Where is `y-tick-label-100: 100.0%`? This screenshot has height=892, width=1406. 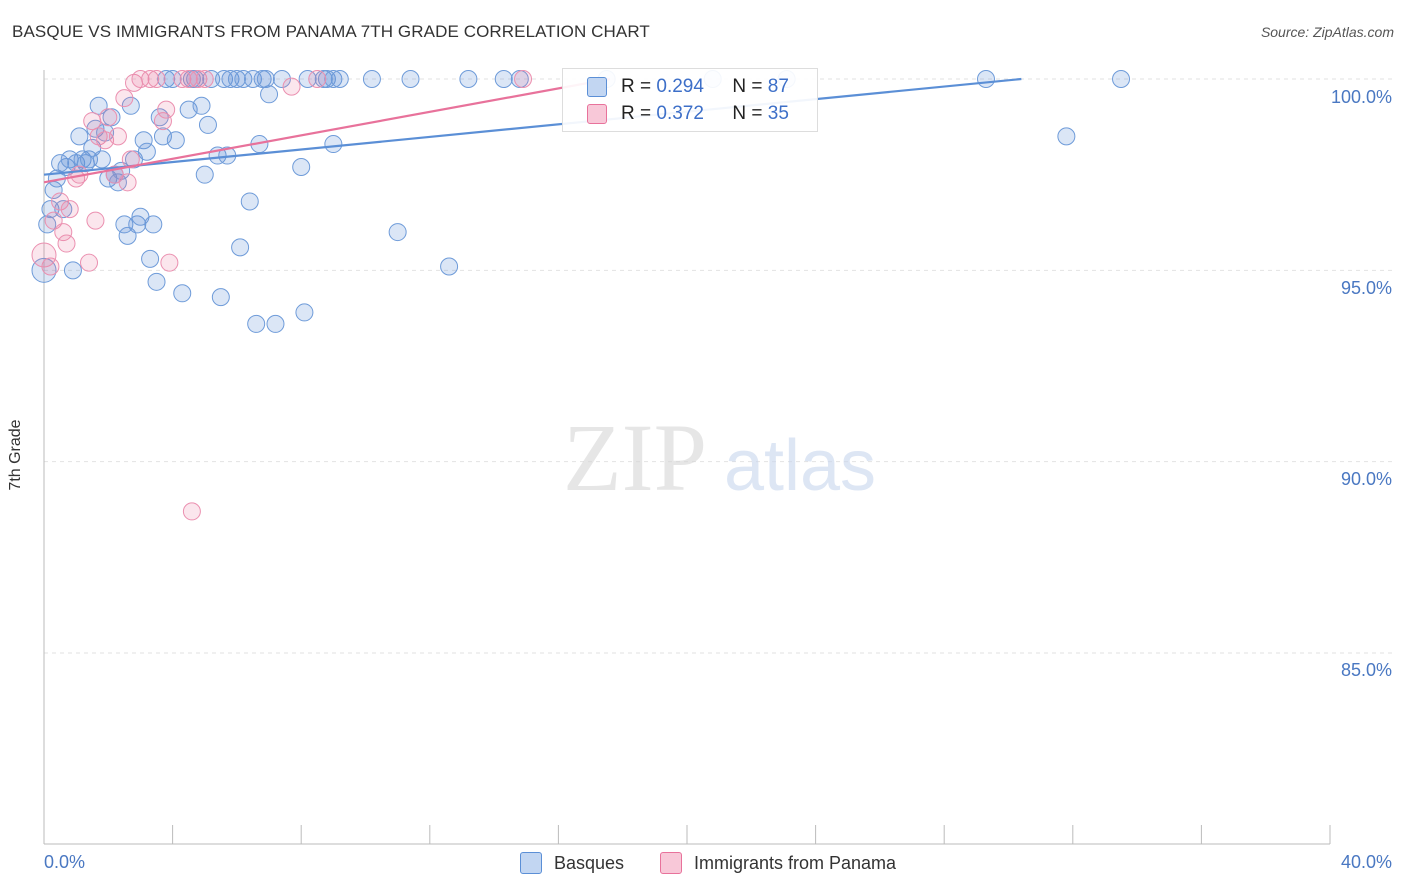
y-tick-label-100: 100.0% is located at coordinates (1361, 97).